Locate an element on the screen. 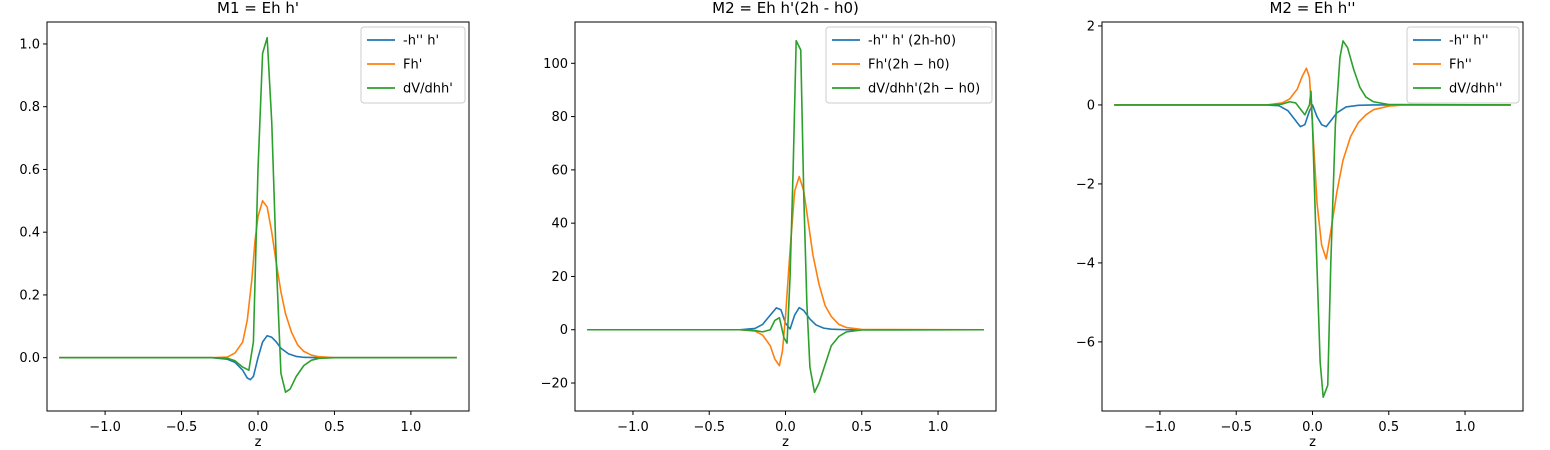 The height and width of the screenshot is (450, 1550). legend-label: dV/dhh'' is located at coordinates (1475, 89).